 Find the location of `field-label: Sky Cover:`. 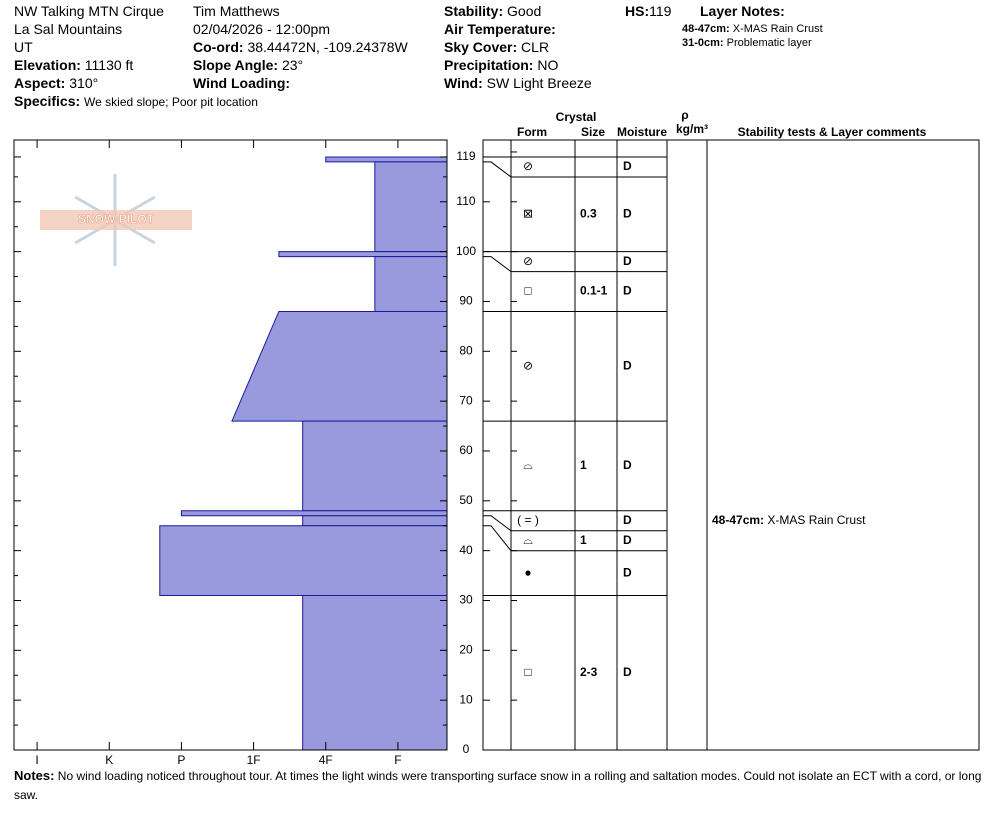

field-label: Sky Cover: is located at coordinates (481, 47).